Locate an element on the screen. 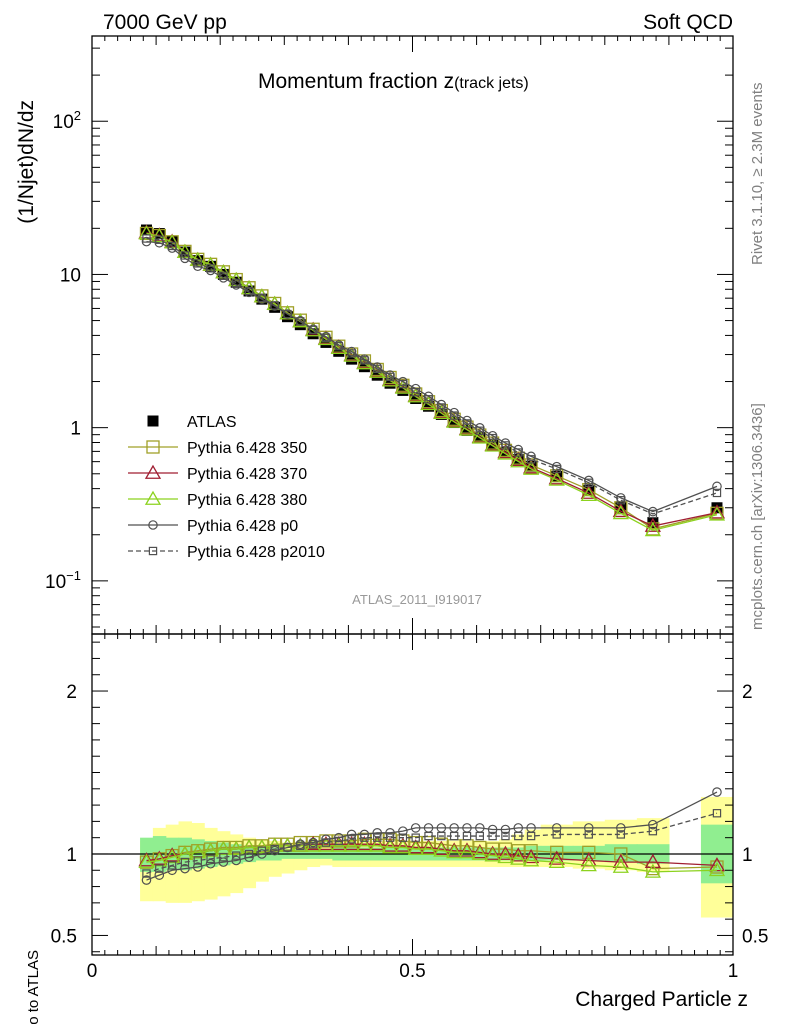  legend-label-5: Pythia 6.428 p2010 is located at coordinates (256, 552).